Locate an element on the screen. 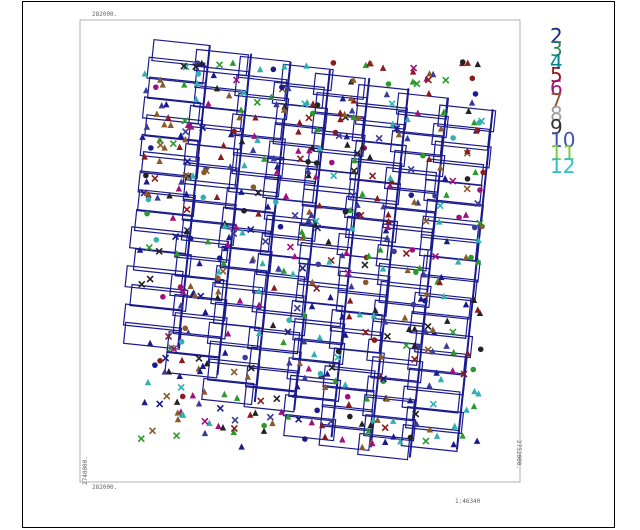 This screenshot has height=530, width=640. legend-entry: 10 is located at coordinates (562, 140).